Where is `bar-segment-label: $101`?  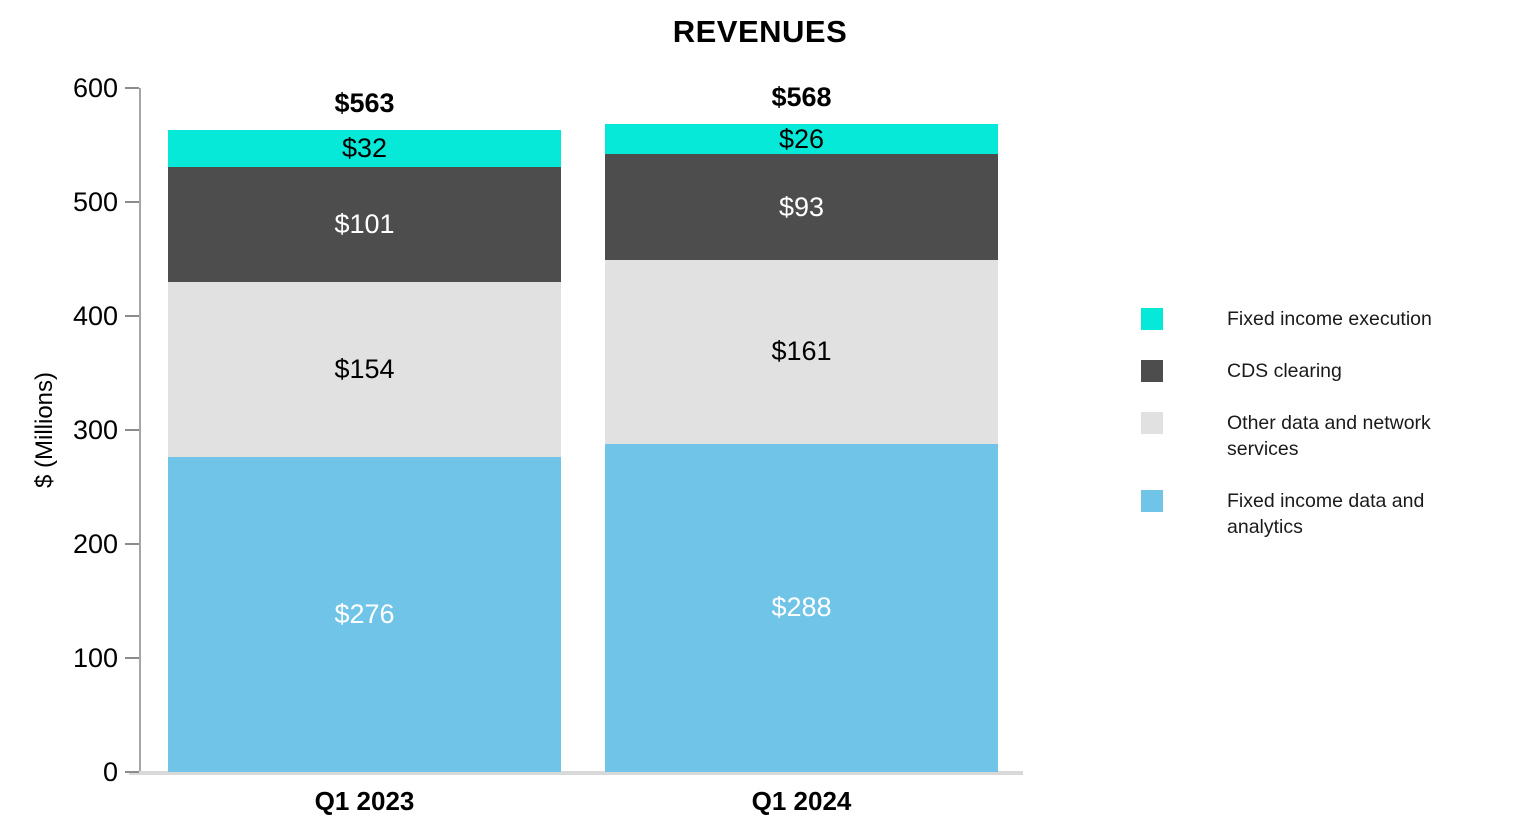
bar-segment-label: $101 is located at coordinates (364, 223).